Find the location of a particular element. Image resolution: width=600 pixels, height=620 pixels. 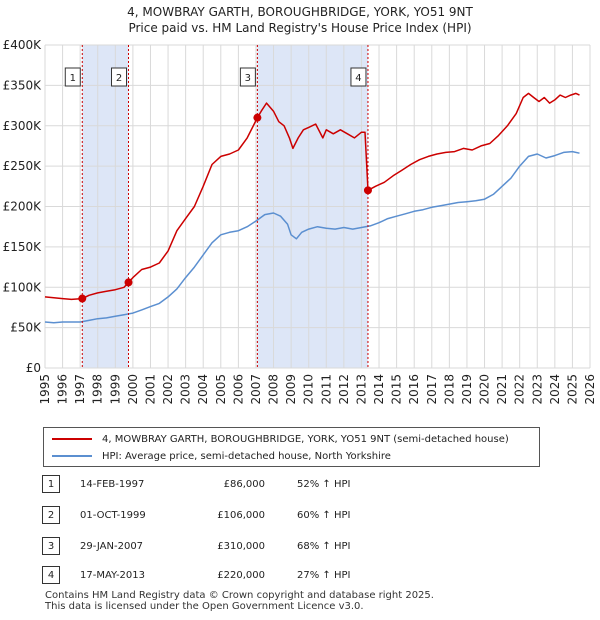

transaction-number: 3 is located at coordinates (51, 546).